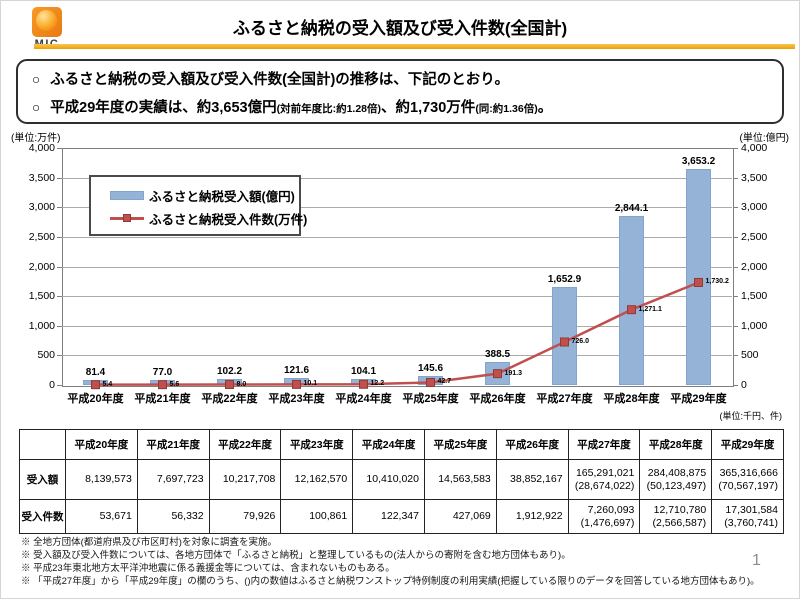 The width and height of the screenshot is (800, 599). I want to click on table-col-header: 平成29年度, so click(747, 444).